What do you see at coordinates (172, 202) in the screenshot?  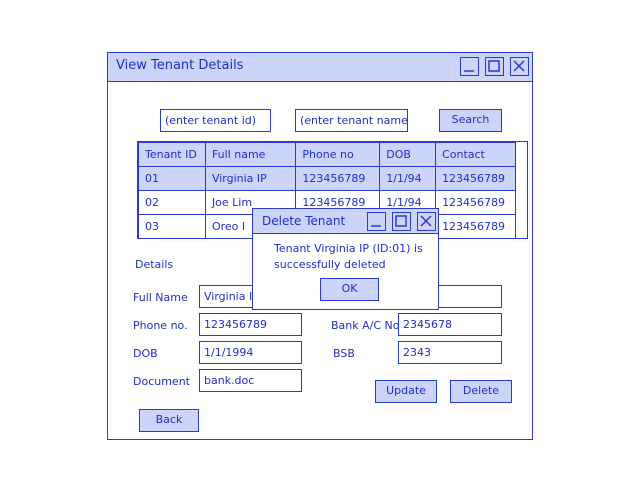 I see `table-cell: 02` at bounding box center [172, 202].